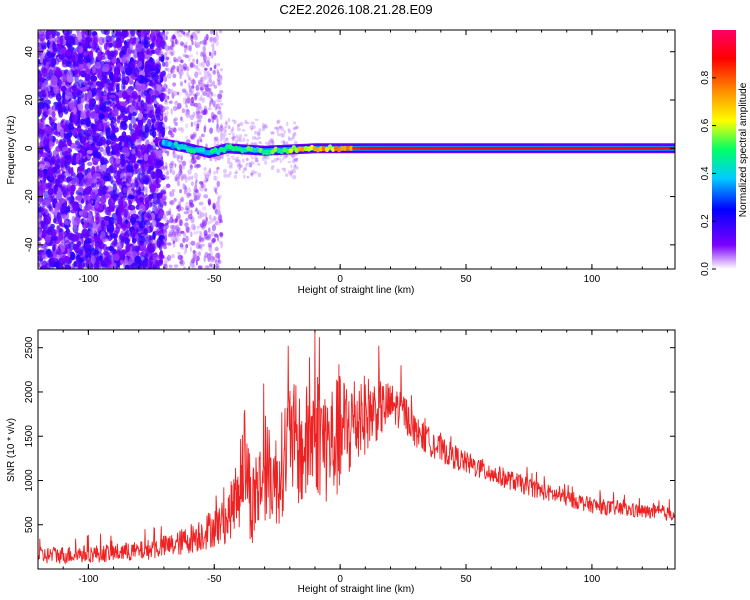 The height and width of the screenshot is (600, 750). Describe the element at coordinates (200, 150) in the screenshot. I see `ridge-cell` at that location.